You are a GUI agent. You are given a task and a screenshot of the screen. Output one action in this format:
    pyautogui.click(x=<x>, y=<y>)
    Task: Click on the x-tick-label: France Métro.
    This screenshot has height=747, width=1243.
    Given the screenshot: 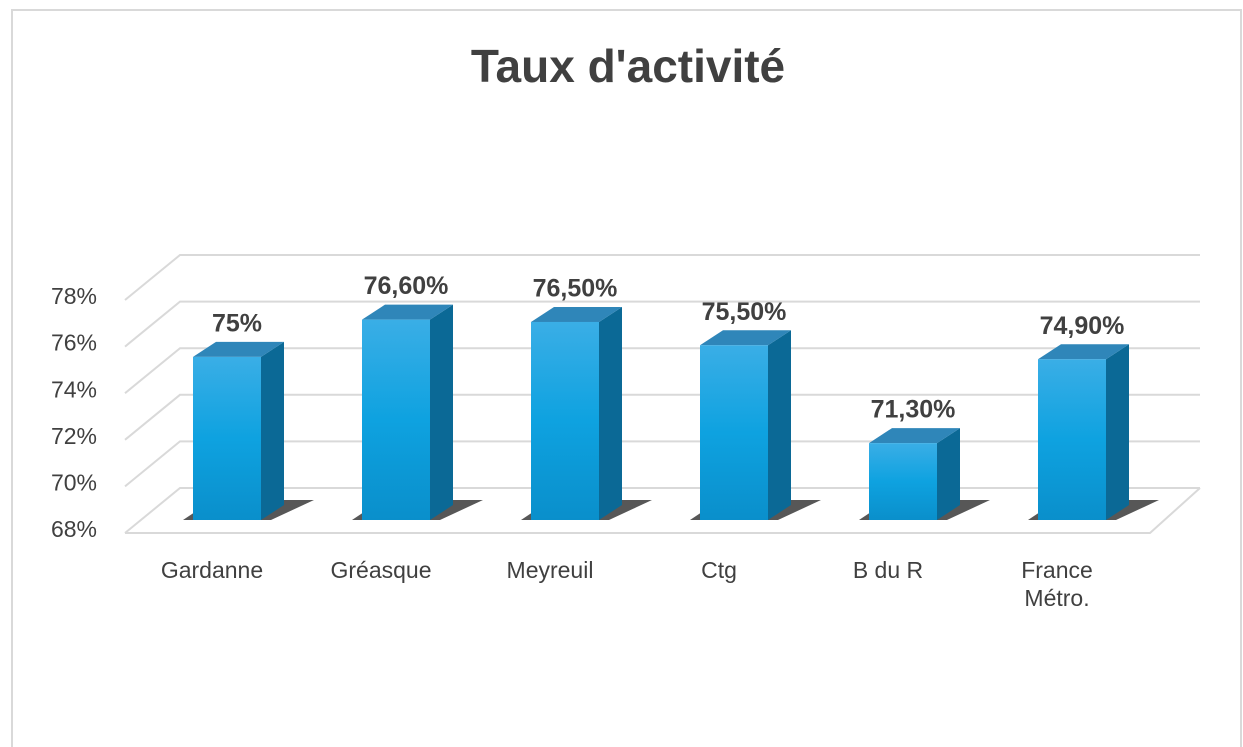 What is the action you would take?
    pyautogui.click(x=1057, y=584)
    